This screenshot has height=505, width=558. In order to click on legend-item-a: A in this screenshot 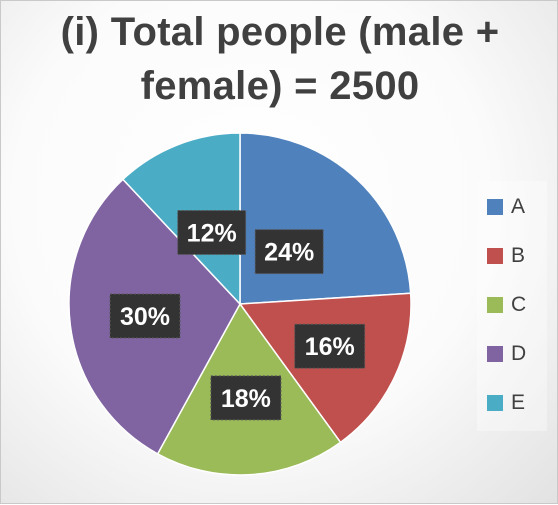, I will do `click(506, 207)`.